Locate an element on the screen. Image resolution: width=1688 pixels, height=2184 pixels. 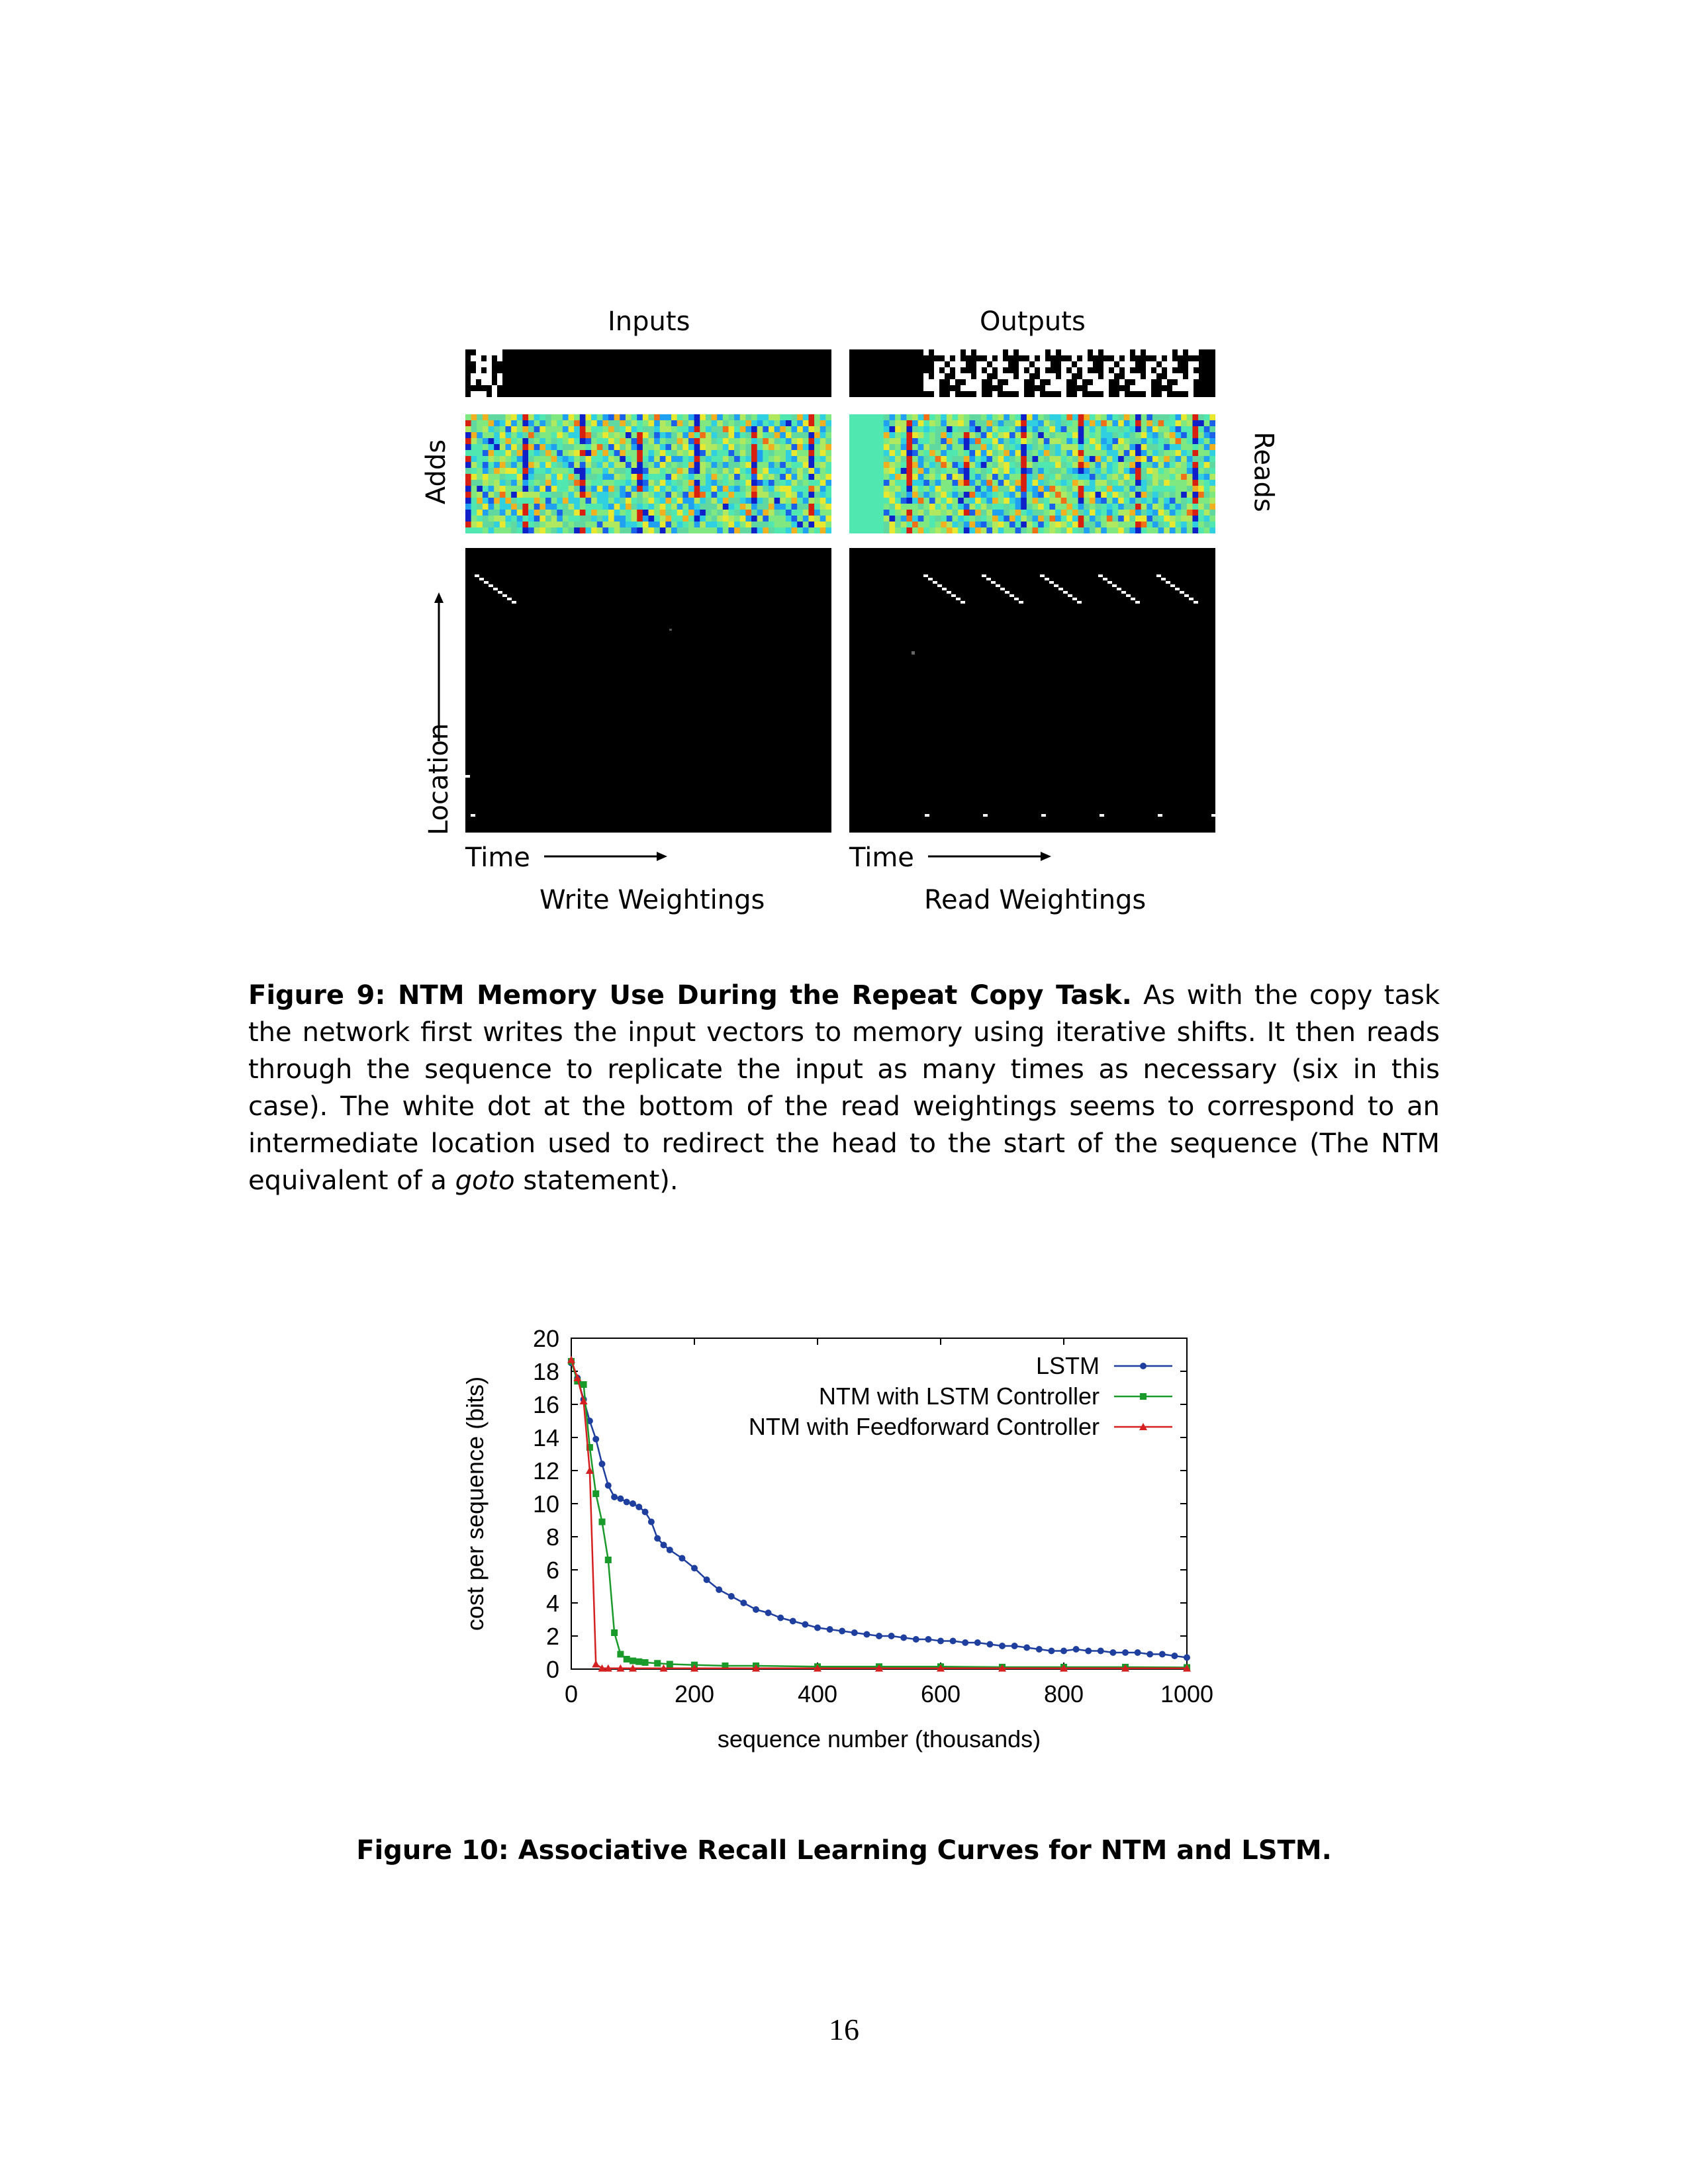
x-tick-label: 800 is located at coordinates (1064, 1693).